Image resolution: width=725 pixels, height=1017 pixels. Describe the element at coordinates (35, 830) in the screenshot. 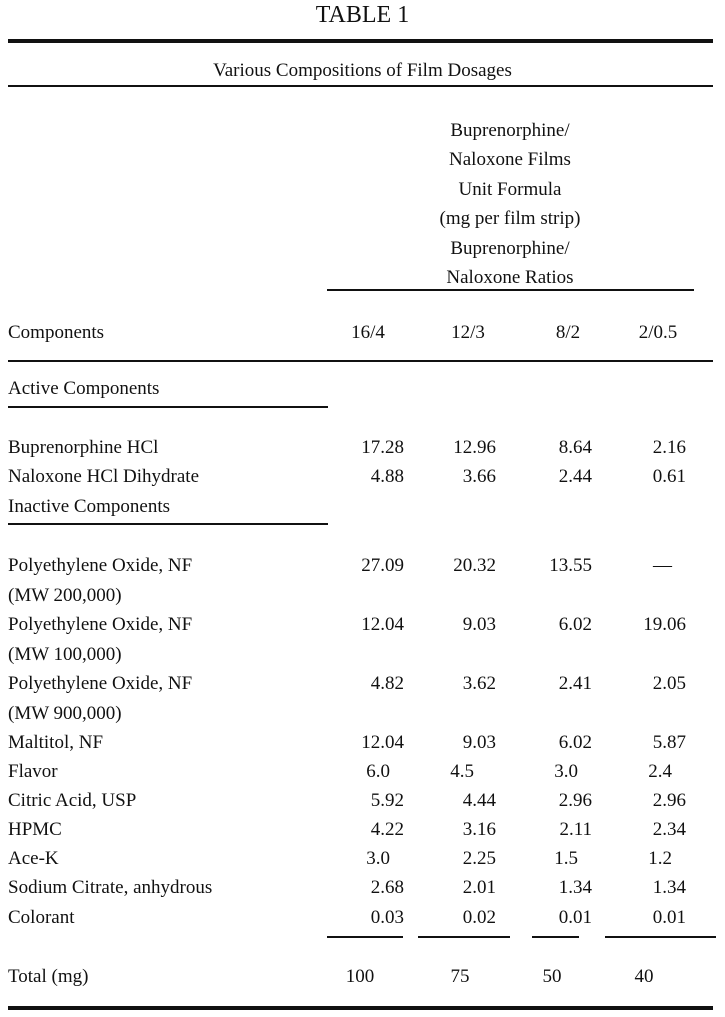

I see `row-label: HPMC` at that location.